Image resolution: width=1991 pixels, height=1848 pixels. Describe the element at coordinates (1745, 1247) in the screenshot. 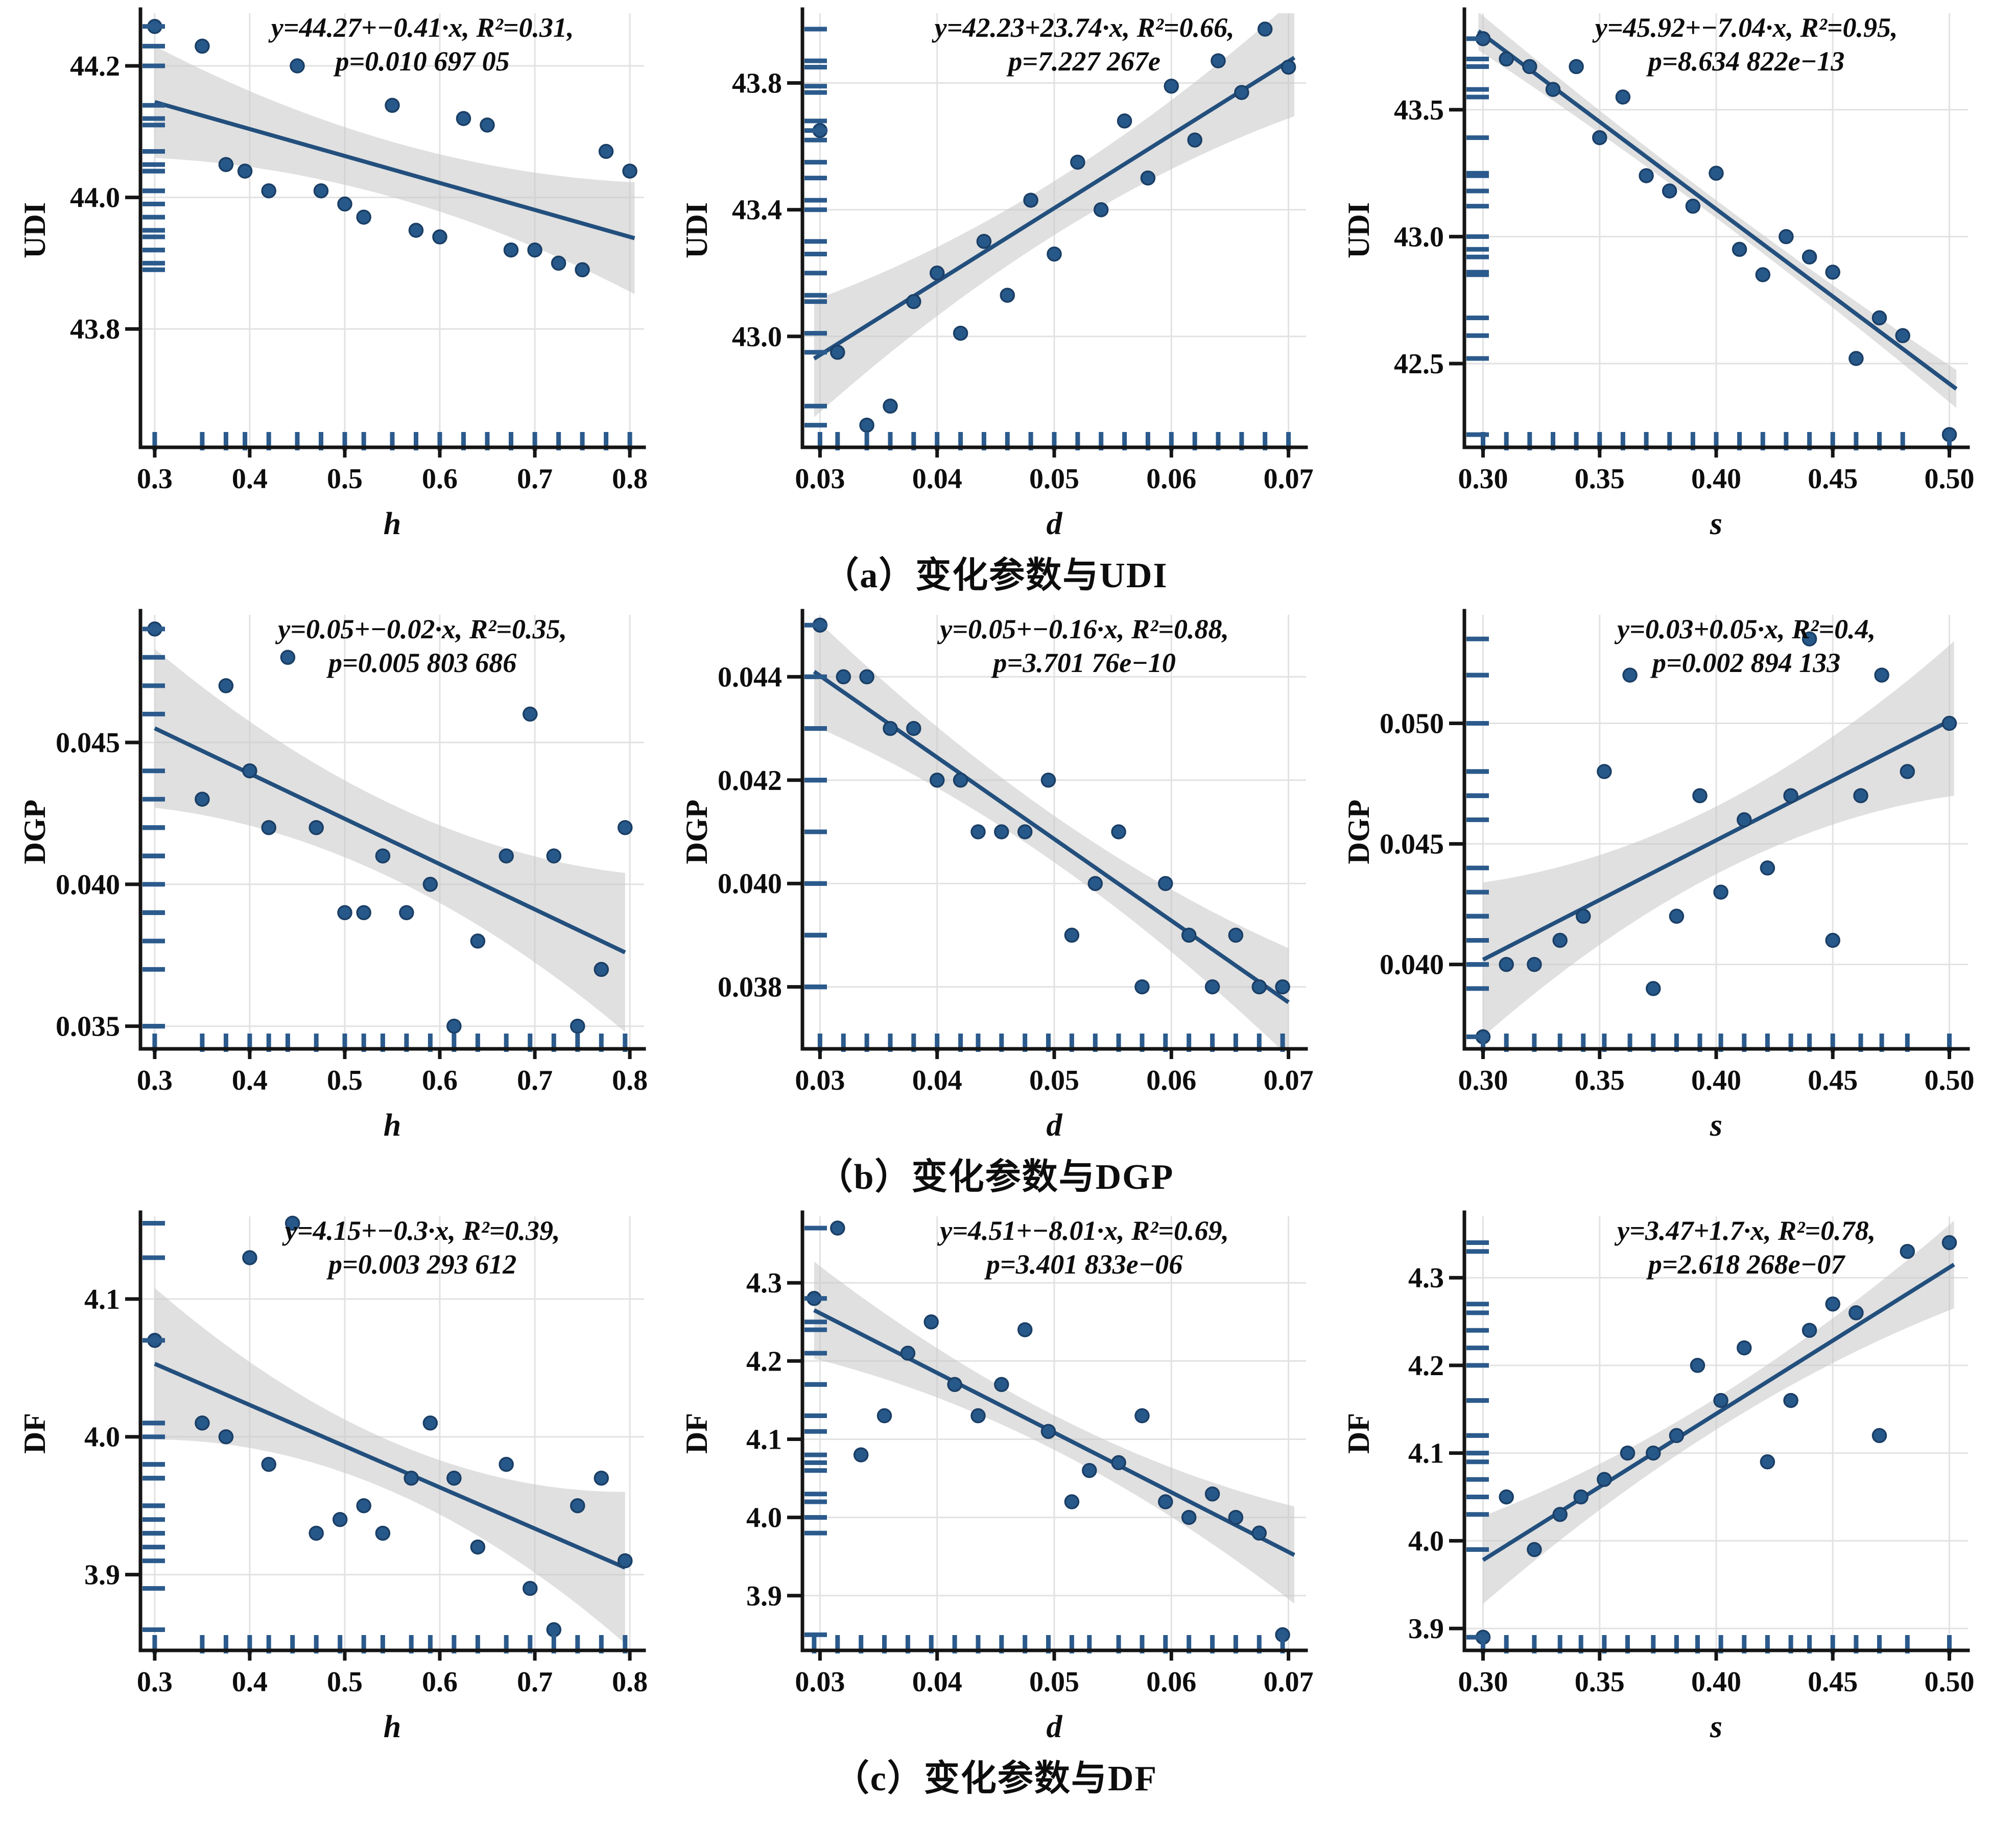

I see `regression-annotation: y=3.47+1.7·x, R²=0.78,p=2.618 268e−07` at that location.